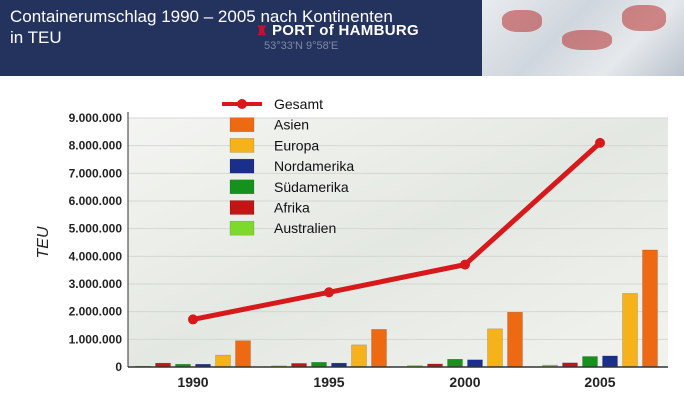  I want to click on bar-asien-2005, so click(650, 308).